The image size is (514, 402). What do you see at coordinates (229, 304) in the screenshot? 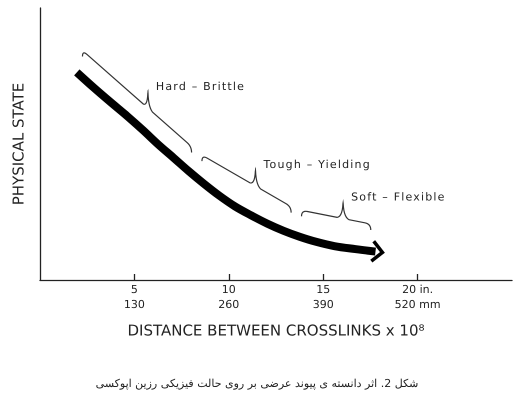
I see `x2-tick-label: 260` at bounding box center [229, 304].